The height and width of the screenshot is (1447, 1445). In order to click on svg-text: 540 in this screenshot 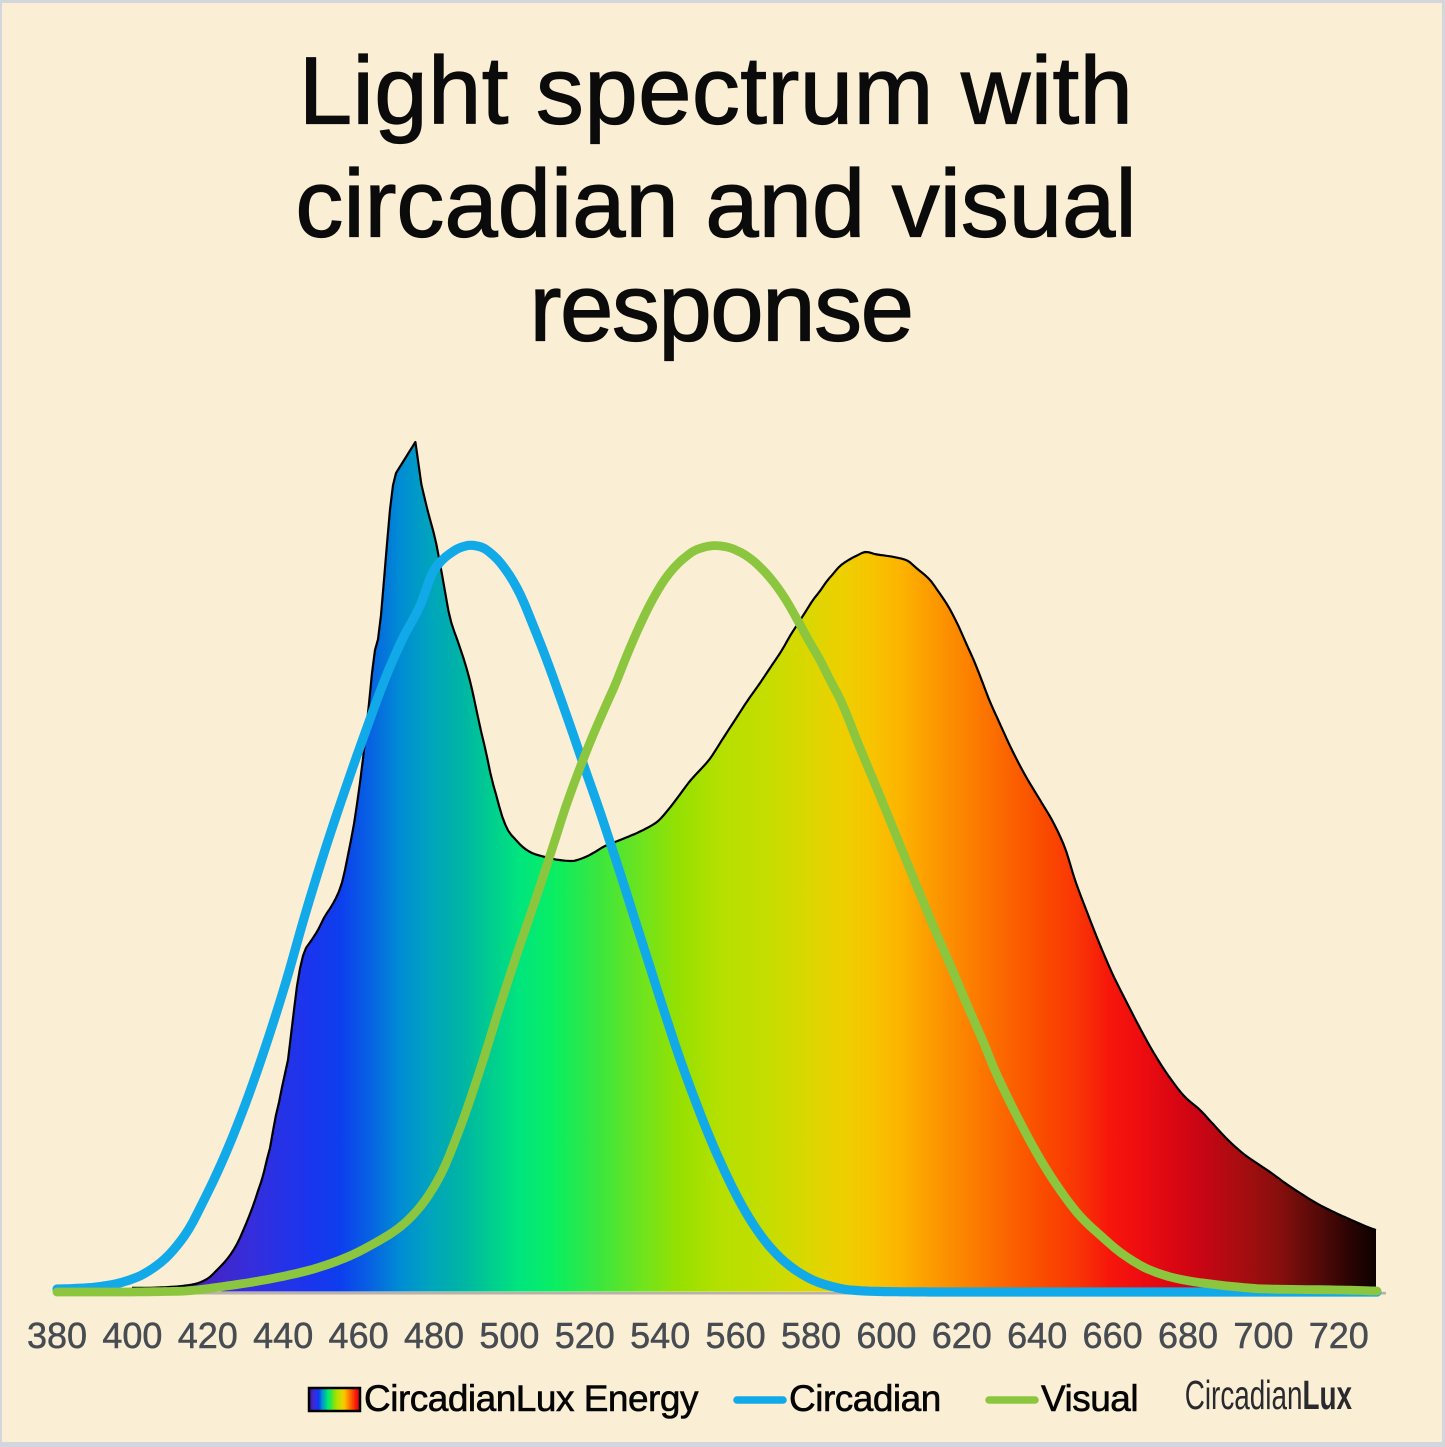, I will do `click(660, 1335)`.